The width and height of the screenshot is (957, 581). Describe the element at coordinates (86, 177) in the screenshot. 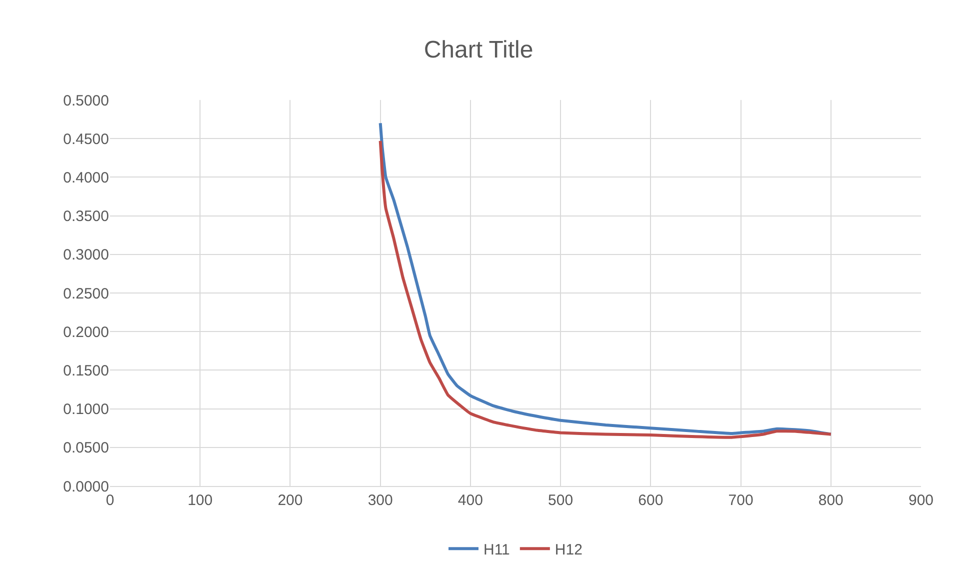

I see `y-tick-label: 0.4000` at that location.